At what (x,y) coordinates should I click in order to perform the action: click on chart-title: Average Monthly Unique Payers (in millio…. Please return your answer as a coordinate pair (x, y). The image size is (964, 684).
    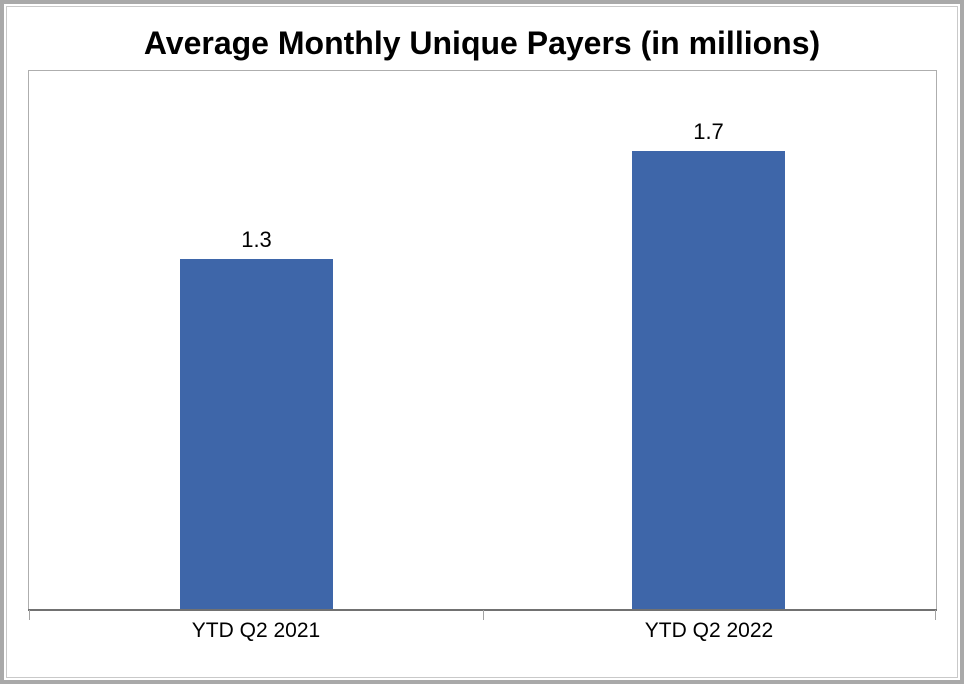
    Looking at the image, I should click on (482, 43).